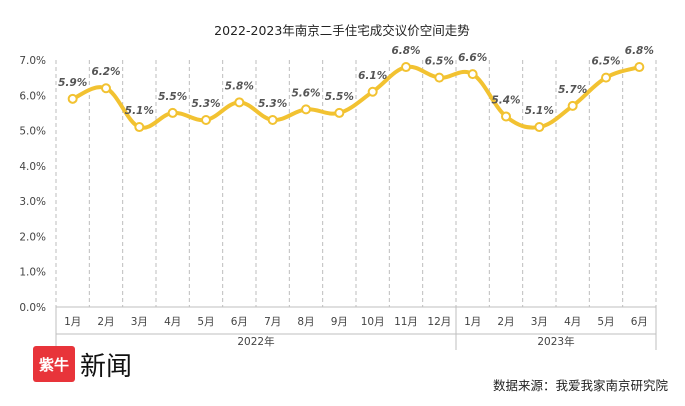 The width and height of the screenshot is (685, 406). Describe the element at coordinates (305, 93) in the screenshot. I see `data-label: 5.6%` at that location.